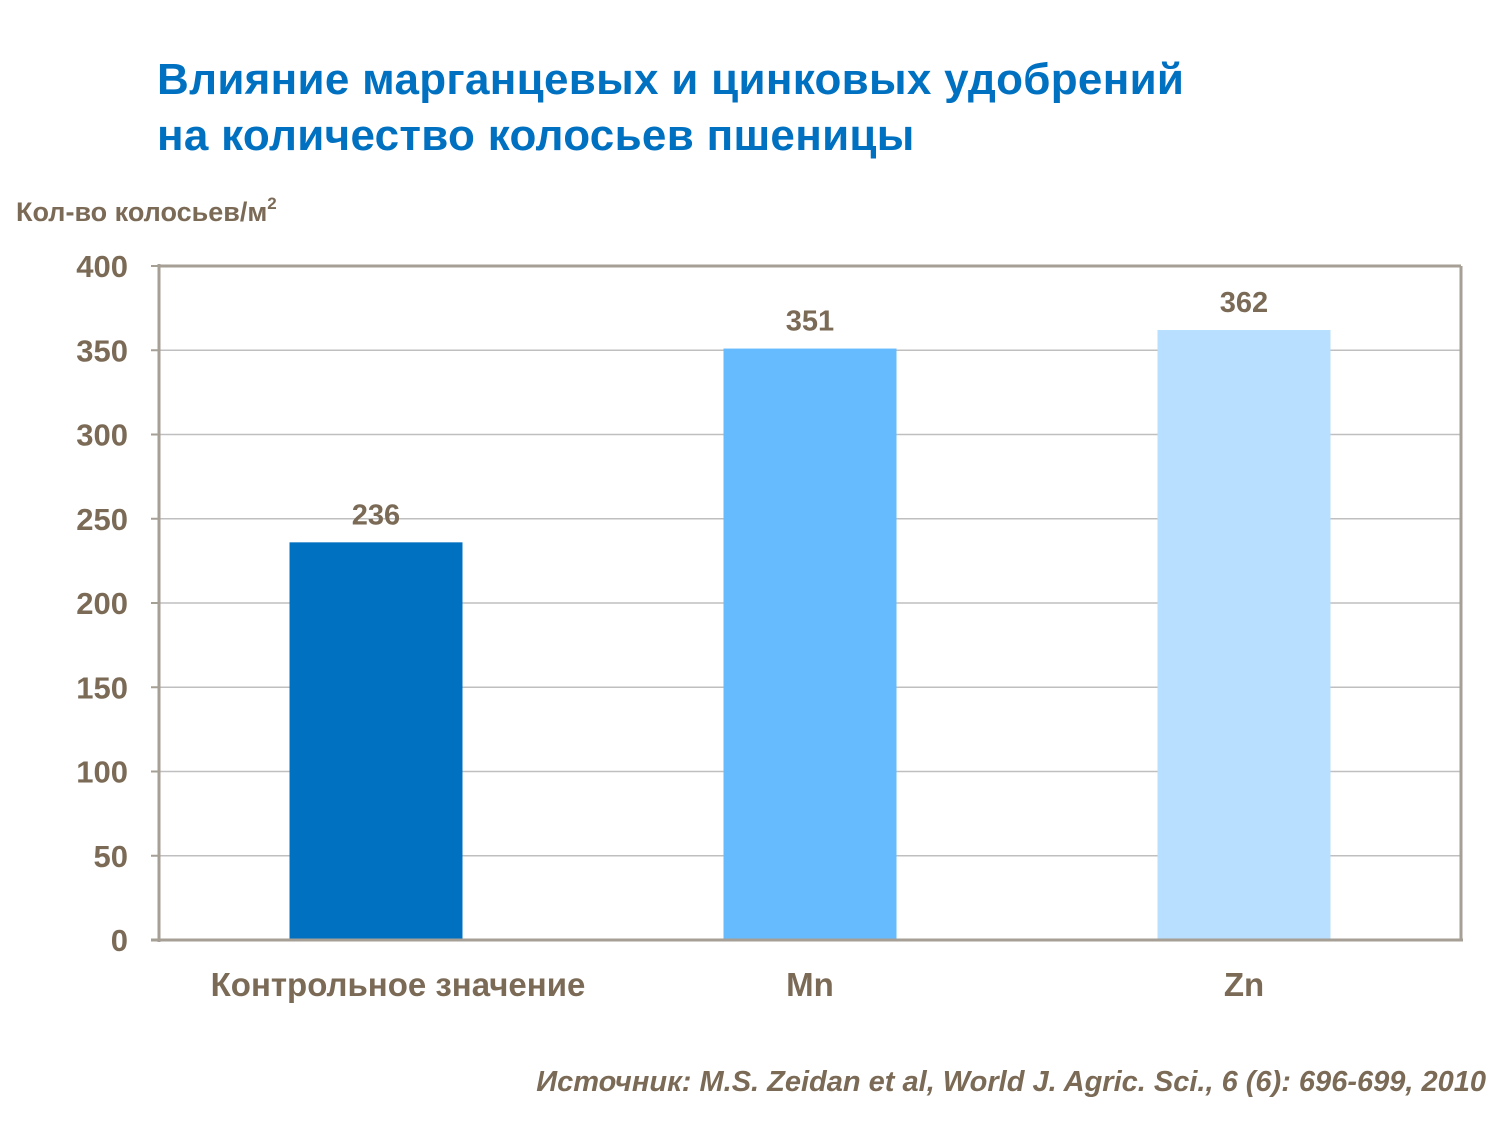  I want to click on chart-title-line-1: Влияние марганцевых и цинковых удобрений, so click(671, 79).